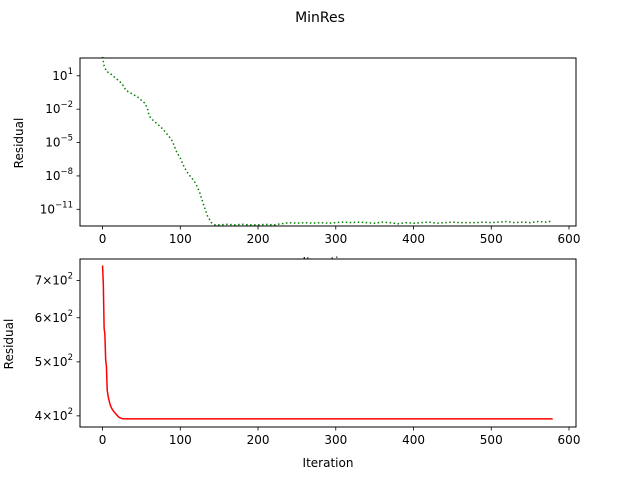  I want to click on bottom-xlabel: Iteration, so click(328, 463).